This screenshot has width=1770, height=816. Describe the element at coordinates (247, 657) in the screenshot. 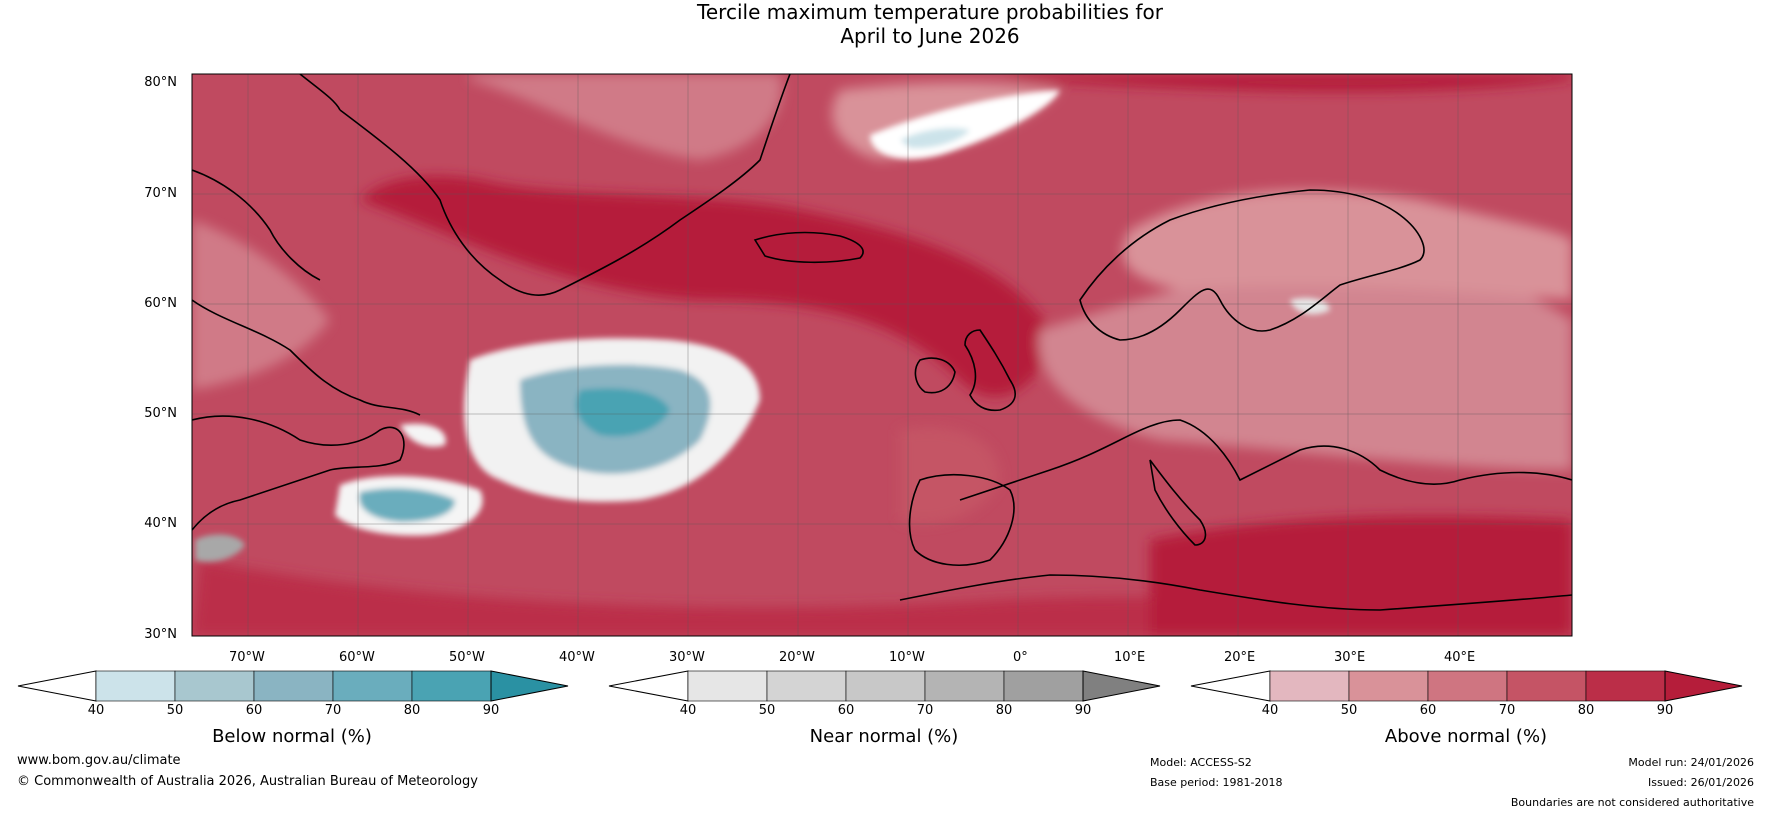

I see `lon-label: 70°W` at that location.